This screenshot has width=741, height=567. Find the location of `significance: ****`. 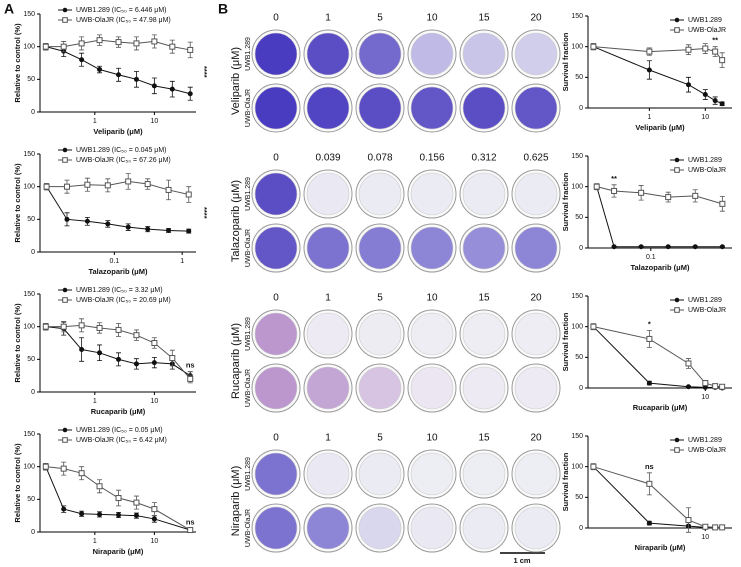

significance: **** is located at coordinates (204, 72).